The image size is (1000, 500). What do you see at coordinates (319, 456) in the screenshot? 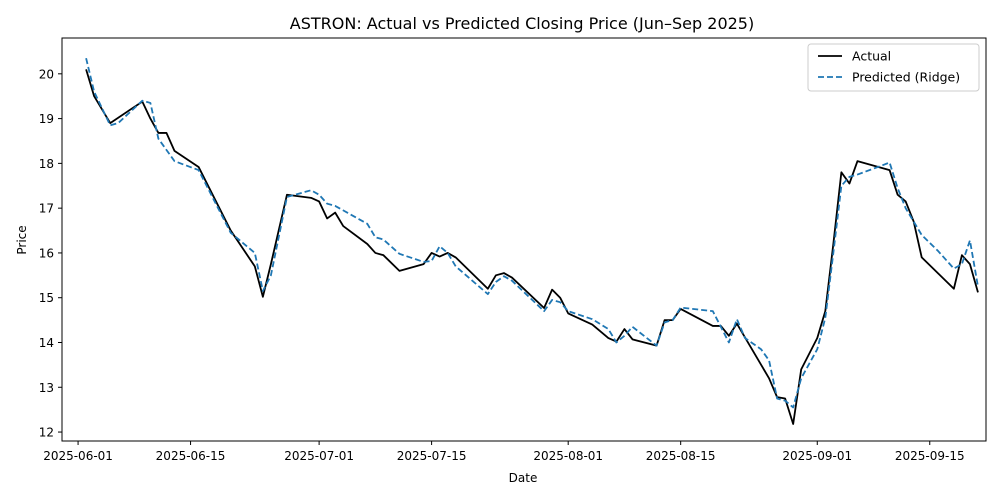
I see `x-tick-label: 2025-07-01` at bounding box center [319, 456].